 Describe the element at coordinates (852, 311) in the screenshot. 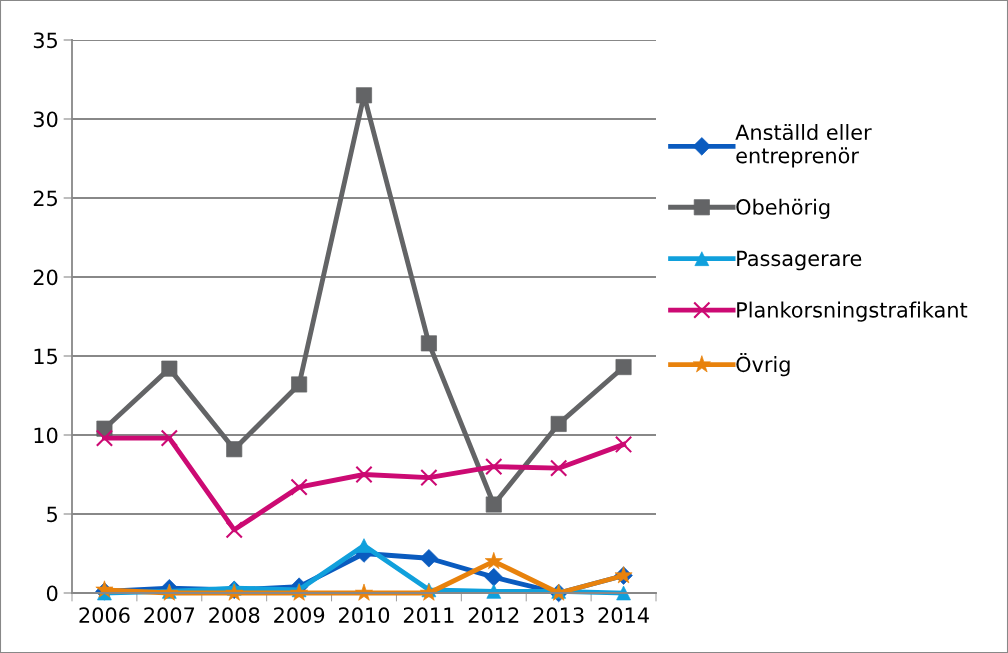

I see `legend-label: Plankorsningstrafikant` at that location.